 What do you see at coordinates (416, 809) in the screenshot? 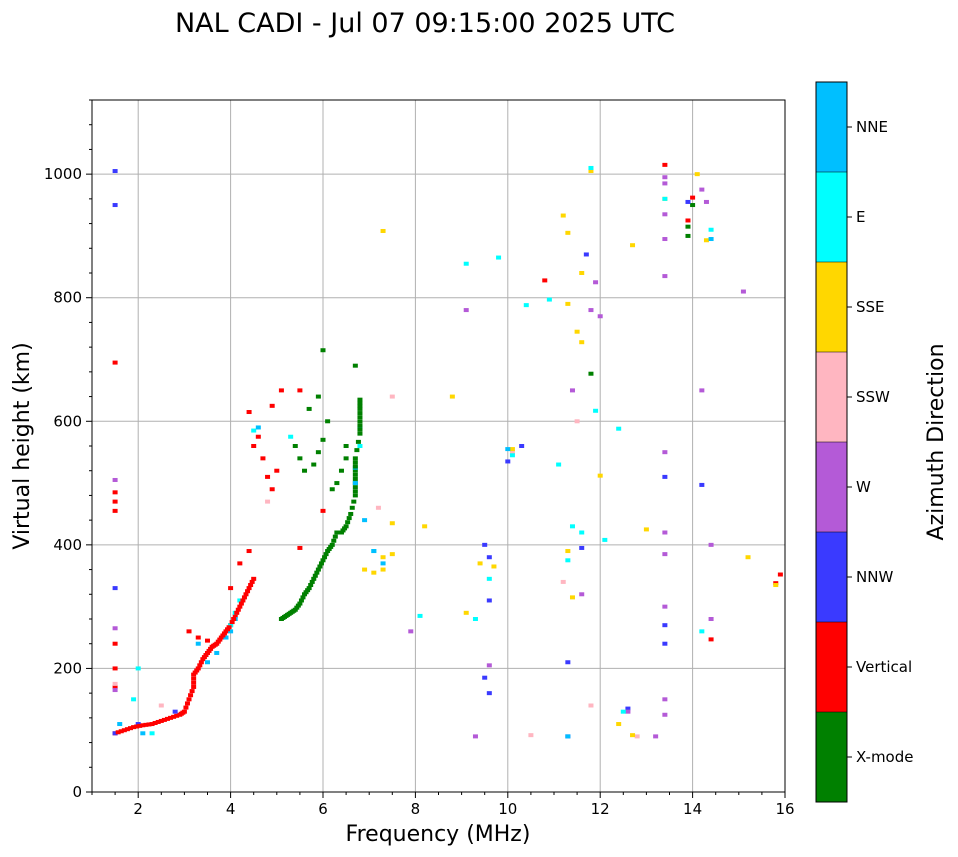
I see `x-tick-label: 8` at bounding box center [416, 809].